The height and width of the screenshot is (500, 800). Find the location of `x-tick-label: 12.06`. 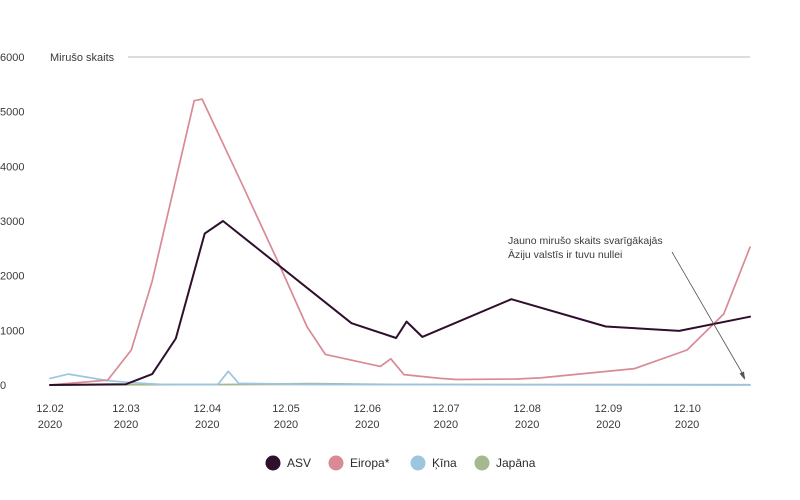

x-tick-label: 12.06 is located at coordinates (367, 409).